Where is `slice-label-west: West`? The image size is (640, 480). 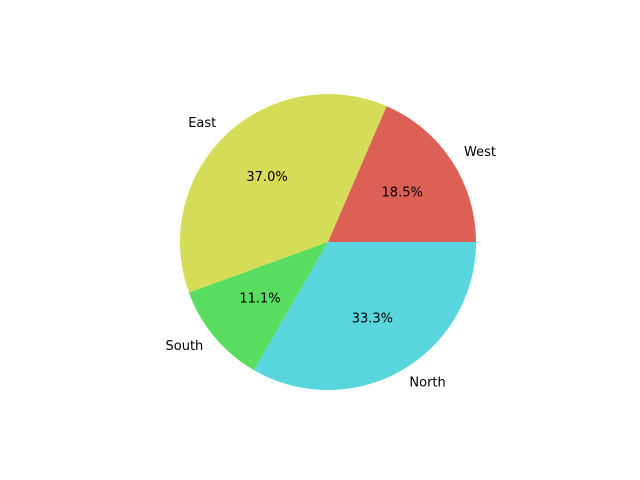 slice-label-west: West is located at coordinates (480, 152).